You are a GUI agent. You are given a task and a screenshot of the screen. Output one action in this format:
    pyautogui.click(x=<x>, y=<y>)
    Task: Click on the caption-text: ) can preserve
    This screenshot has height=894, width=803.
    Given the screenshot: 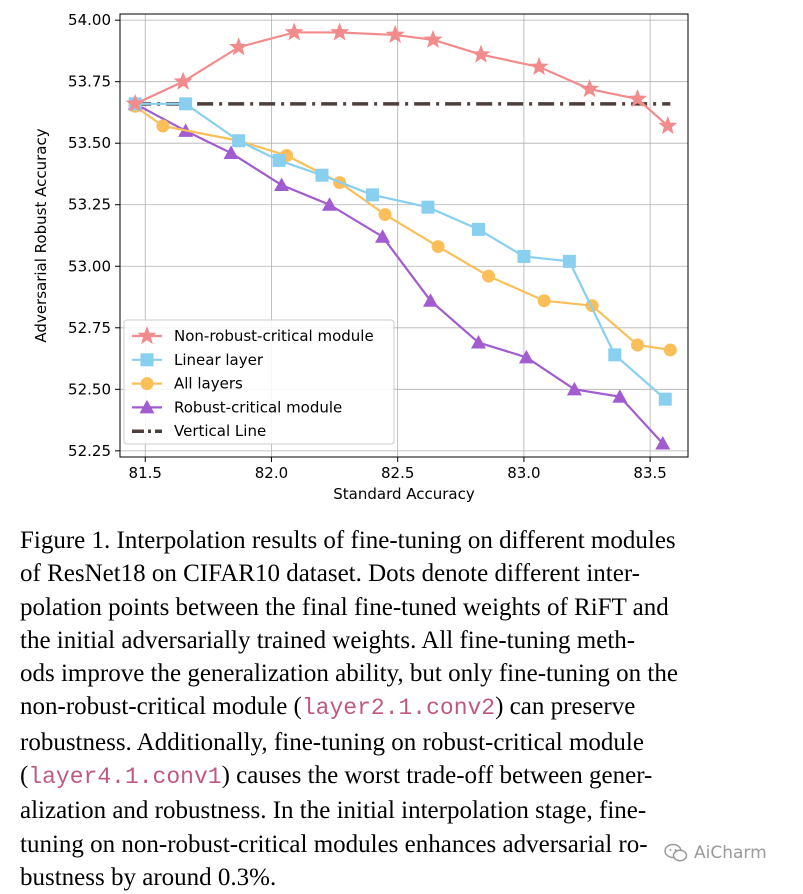 What is the action you would take?
    pyautogui.click(x=565, y=707)
    